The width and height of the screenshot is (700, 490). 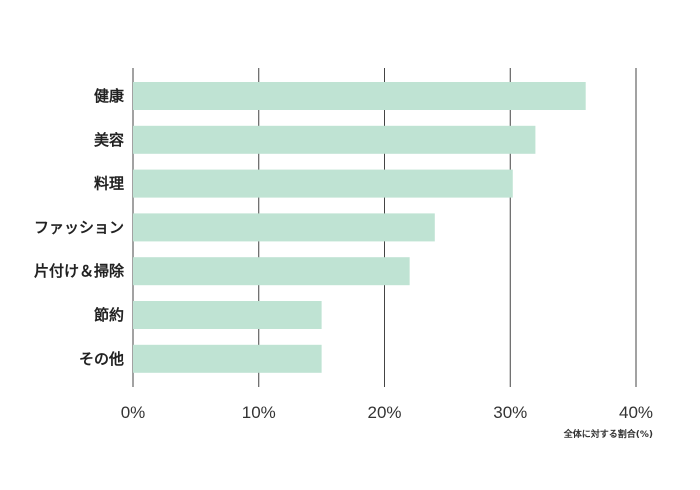 I want to click on x-tick-label: 0%, so click(x=133, y=412).